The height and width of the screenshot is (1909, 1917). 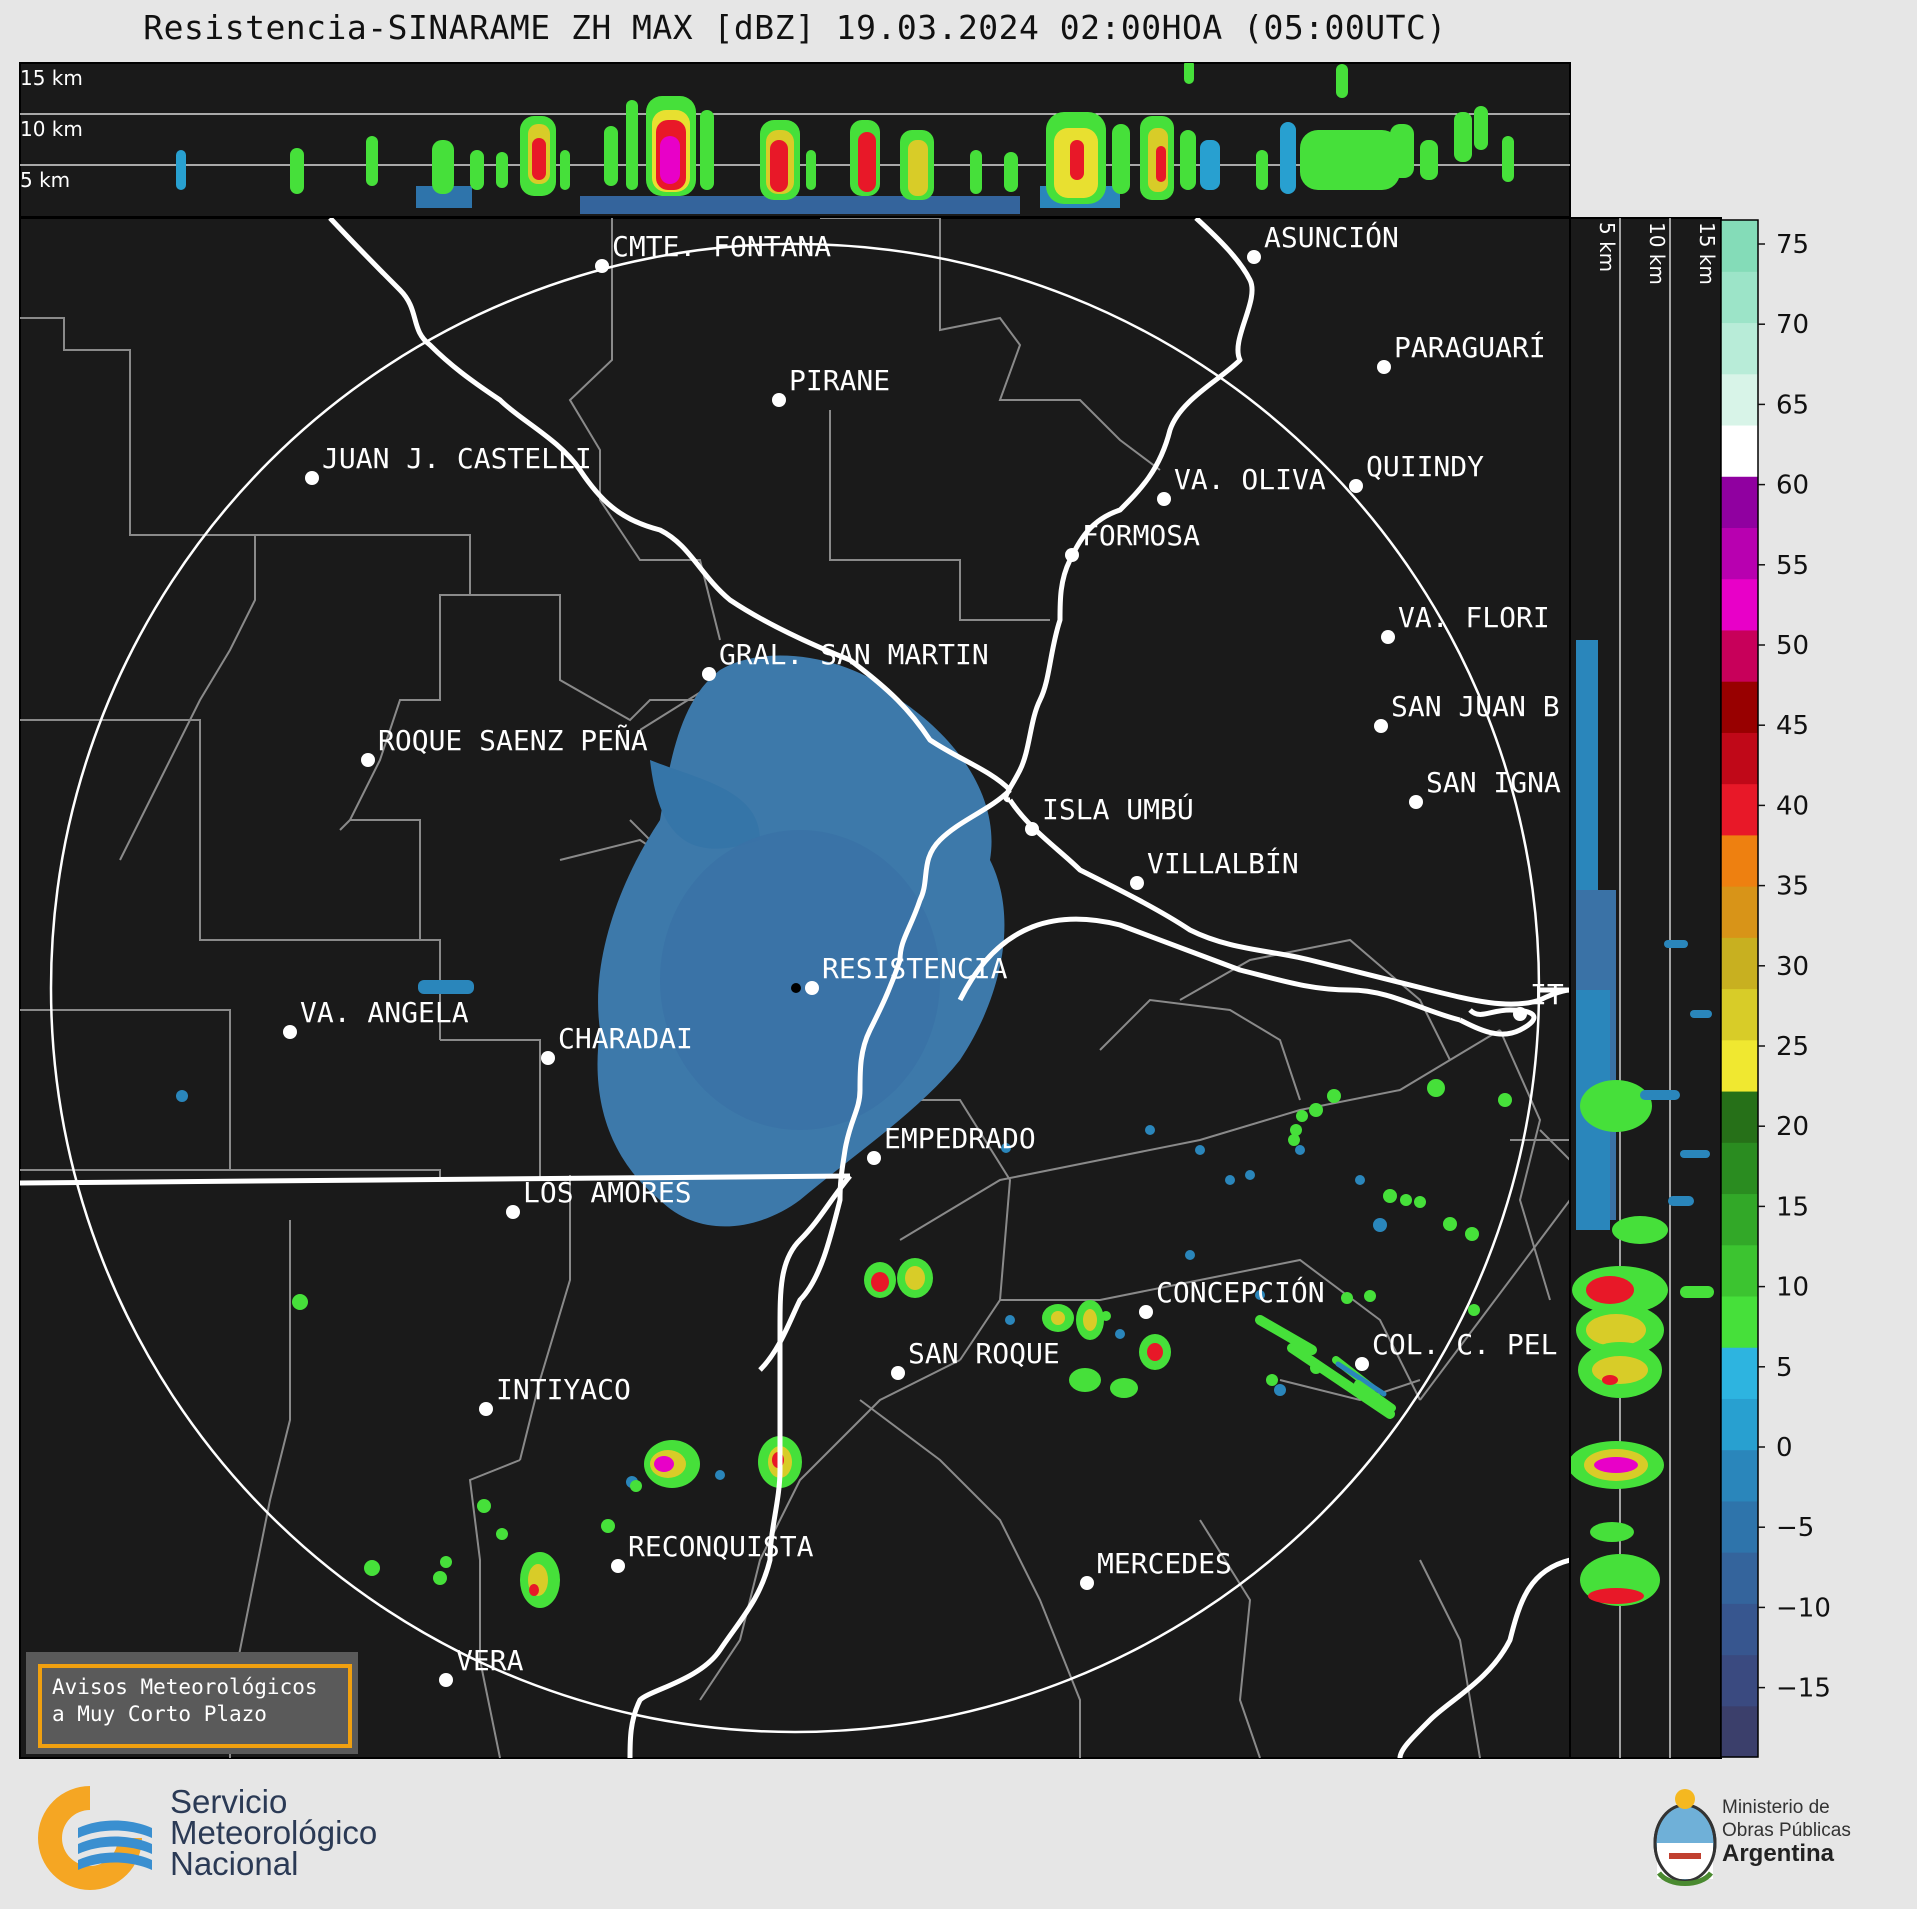 What do you see at coordinates (1223, 863) in the screenshot?
I see `city-label: VILLALBÍN` at bounding box center [1223, 863].